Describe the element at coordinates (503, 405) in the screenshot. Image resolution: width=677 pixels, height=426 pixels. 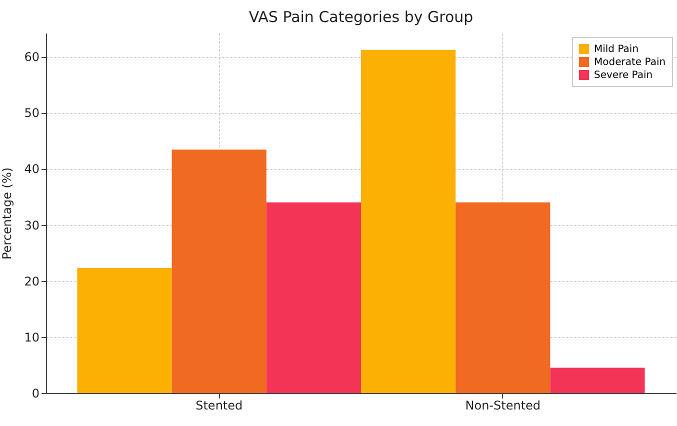
I see `x-tick-label: Non-Stented` at that location.